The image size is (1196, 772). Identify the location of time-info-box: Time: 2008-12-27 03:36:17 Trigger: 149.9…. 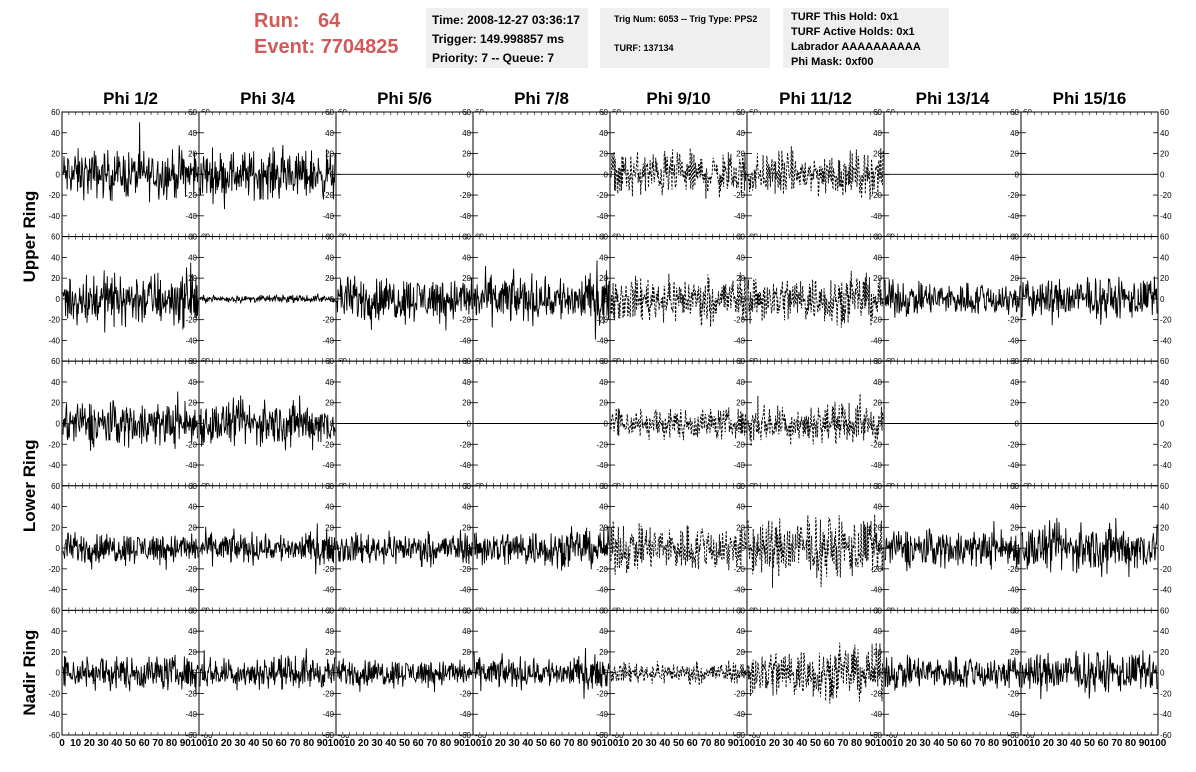
(507, 38).